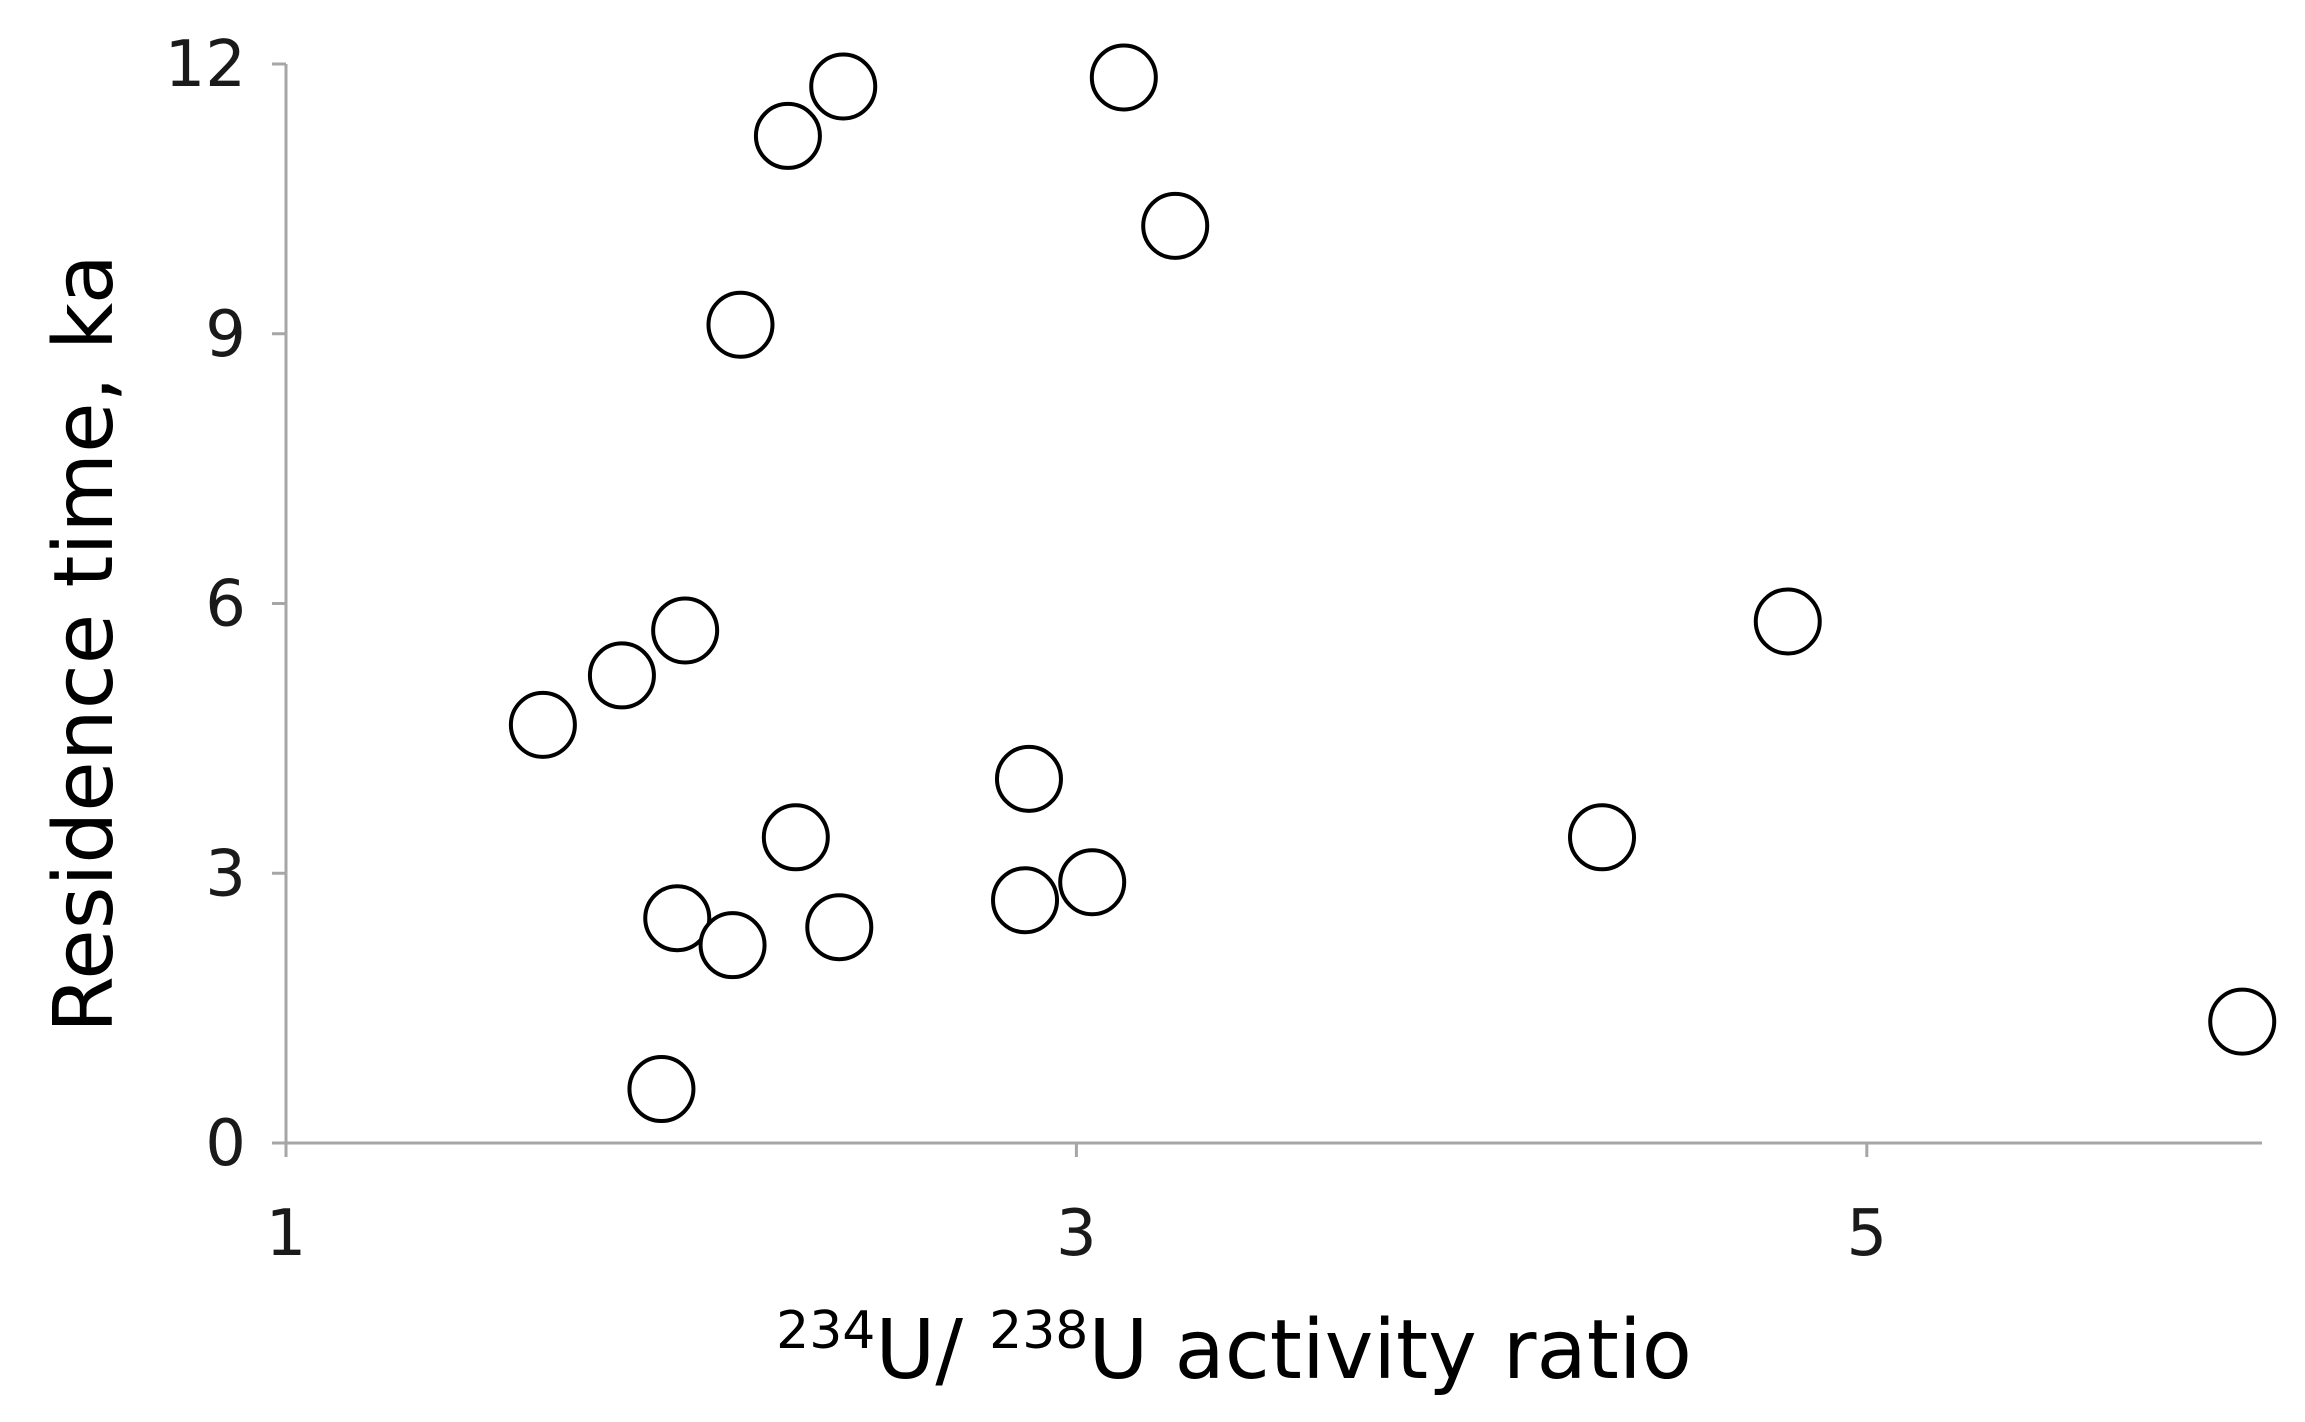 The image size is (2305, 1422). Describe the element at coordinates (225, 874) in the screenshot. I see `y-tick-label: 3` at that location.